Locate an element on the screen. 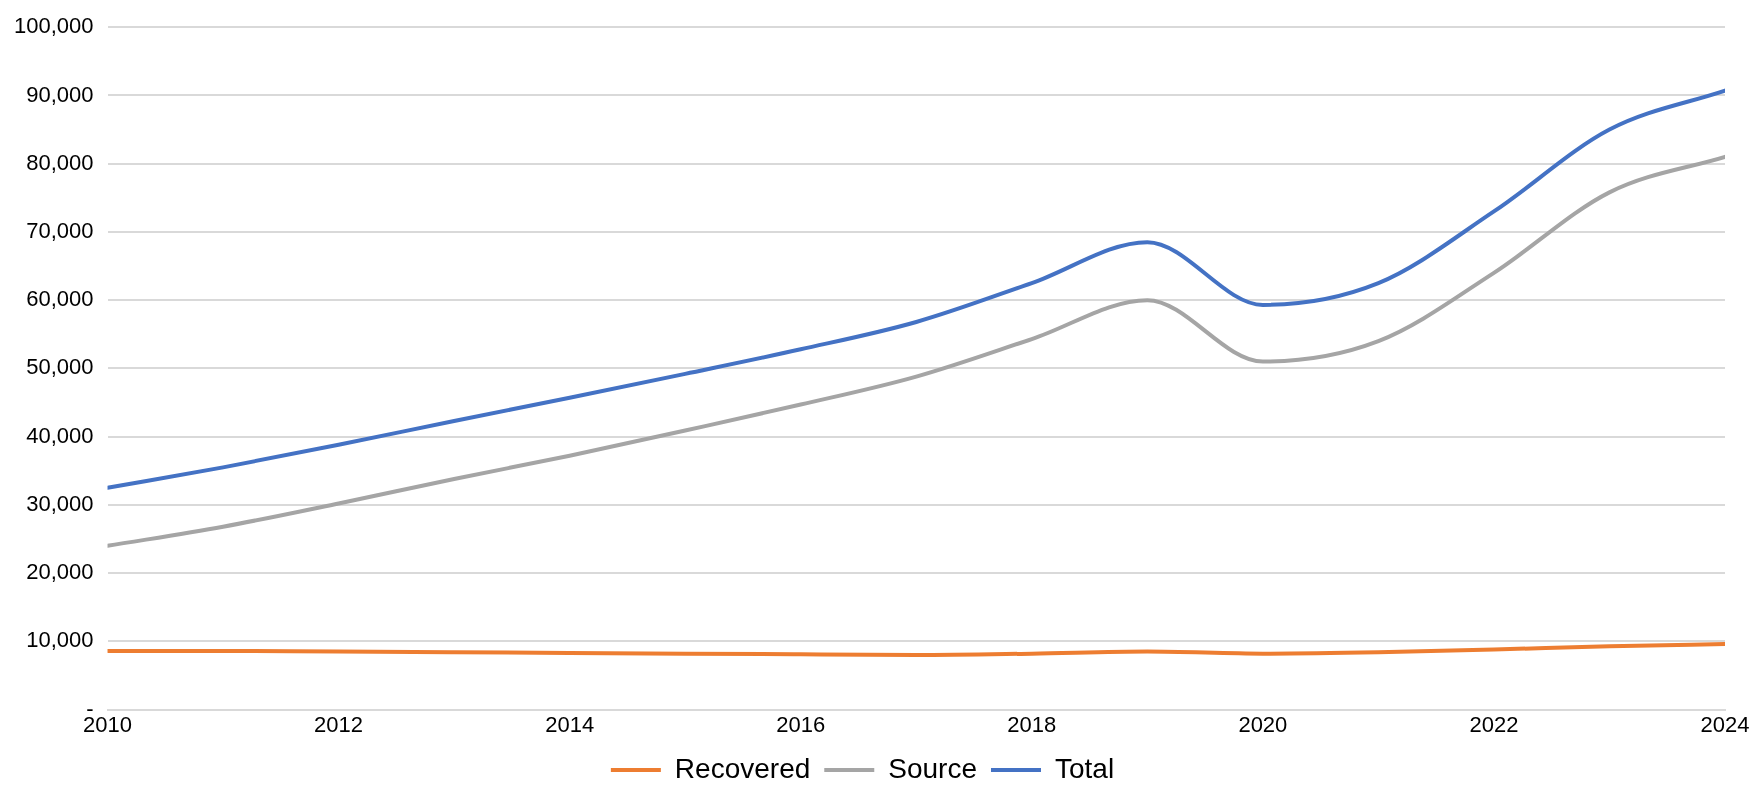  x-tick-label: 2022 is located at coordinates (1494, 724).